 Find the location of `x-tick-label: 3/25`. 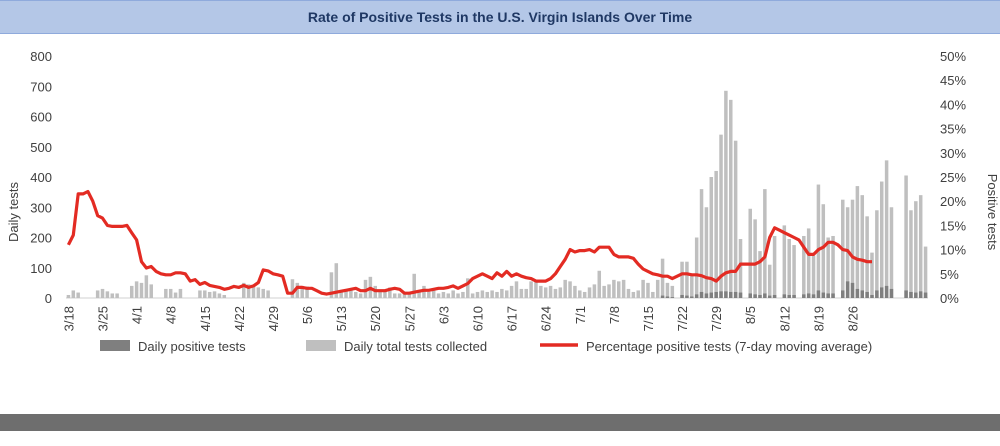

x-tick-label: 3/25 is located at coordinates (103, 318).